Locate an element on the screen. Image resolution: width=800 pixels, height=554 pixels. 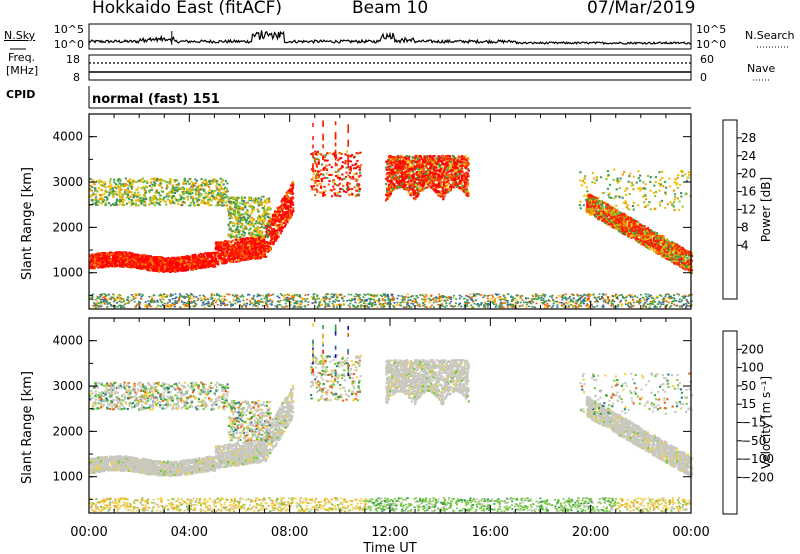
power-colorbar-tick-label: 16 is located at coordinates (748, 192).